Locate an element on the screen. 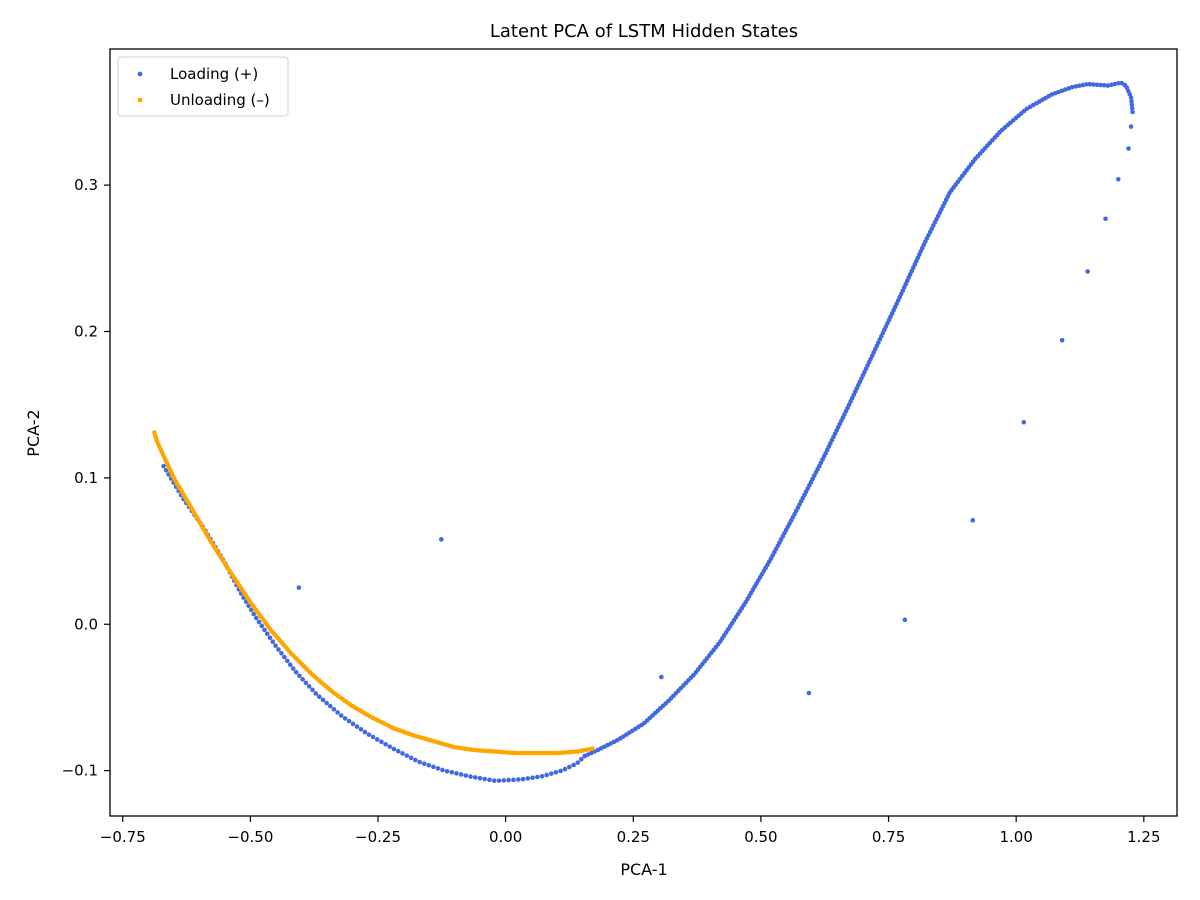 The width and height of the screenshot is (1200, 900). x-tick-label: 1.00 is located at coordinates (1015, 837).